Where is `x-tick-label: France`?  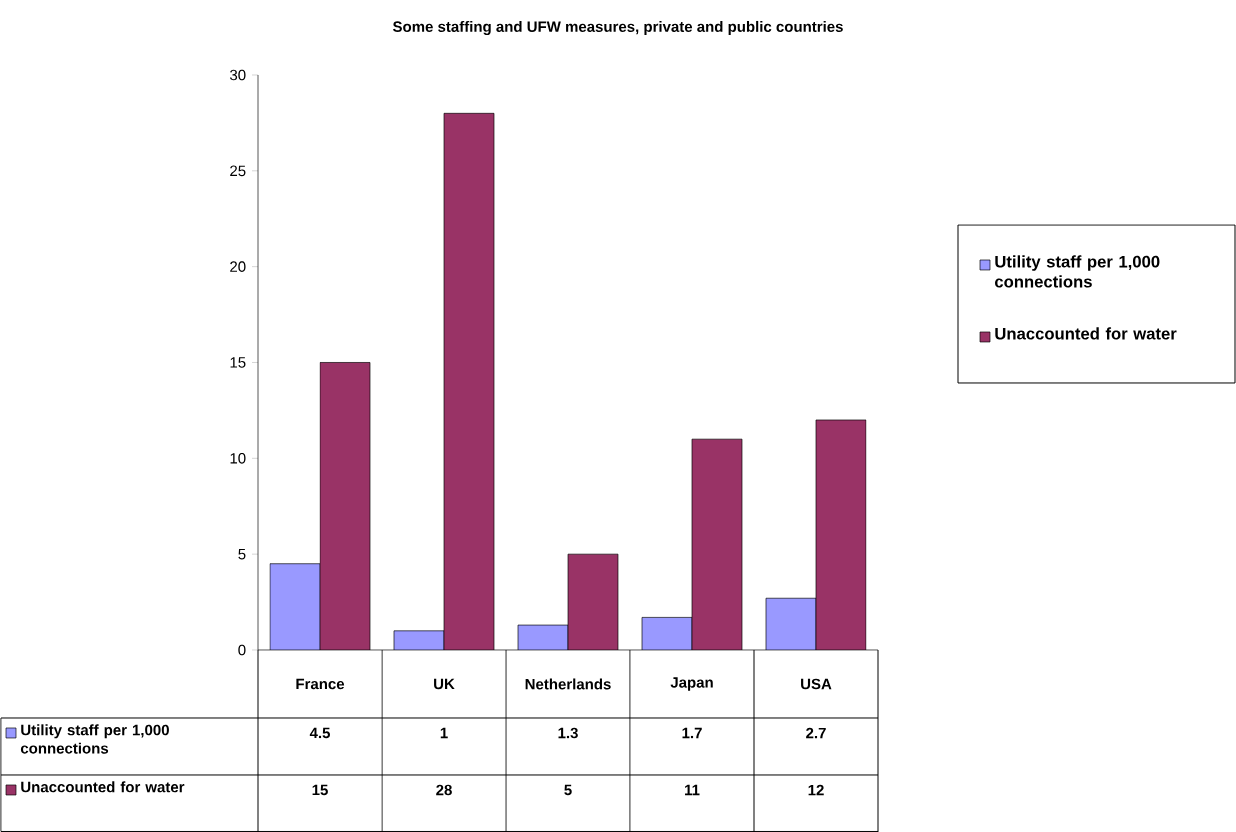
x-tick-label: France is located at coordinates (320, 683).